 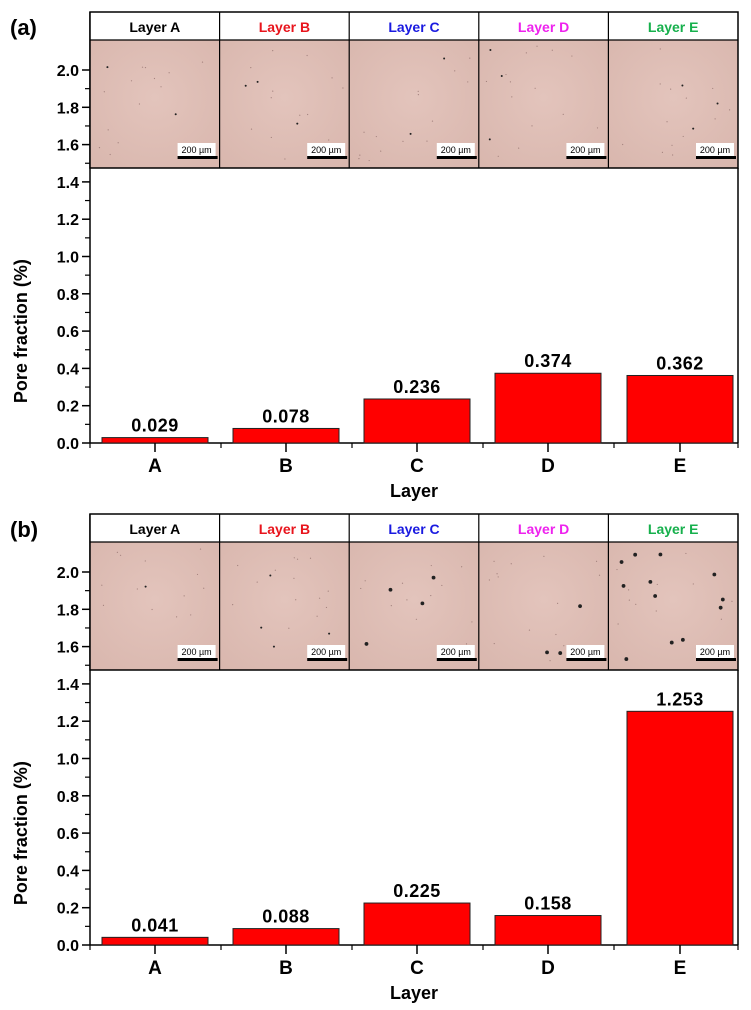 What do you see at coordinates (673, 27) in the screenshot?
I see `strip-label-layer-e: Layer E` at bounding box center [673, 27].